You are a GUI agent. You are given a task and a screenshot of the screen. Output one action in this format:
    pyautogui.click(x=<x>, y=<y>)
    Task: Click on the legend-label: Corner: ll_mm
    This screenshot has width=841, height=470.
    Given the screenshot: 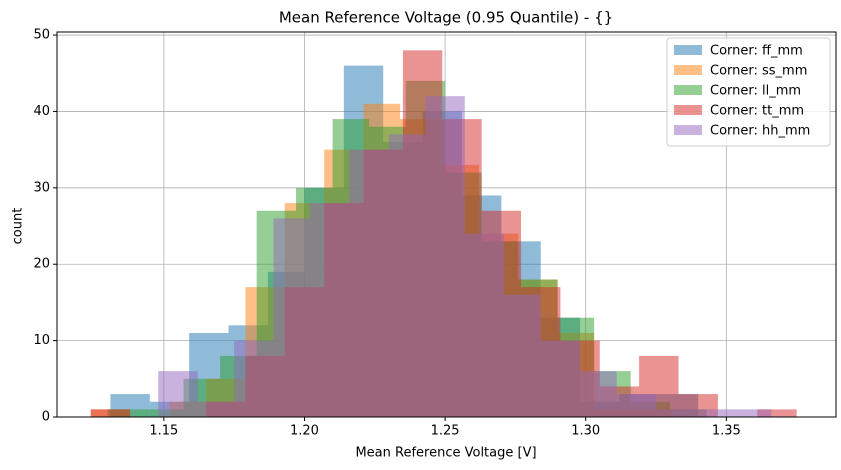 What is the action you would take?
    pyautogui.click(x=755, y=91)
    